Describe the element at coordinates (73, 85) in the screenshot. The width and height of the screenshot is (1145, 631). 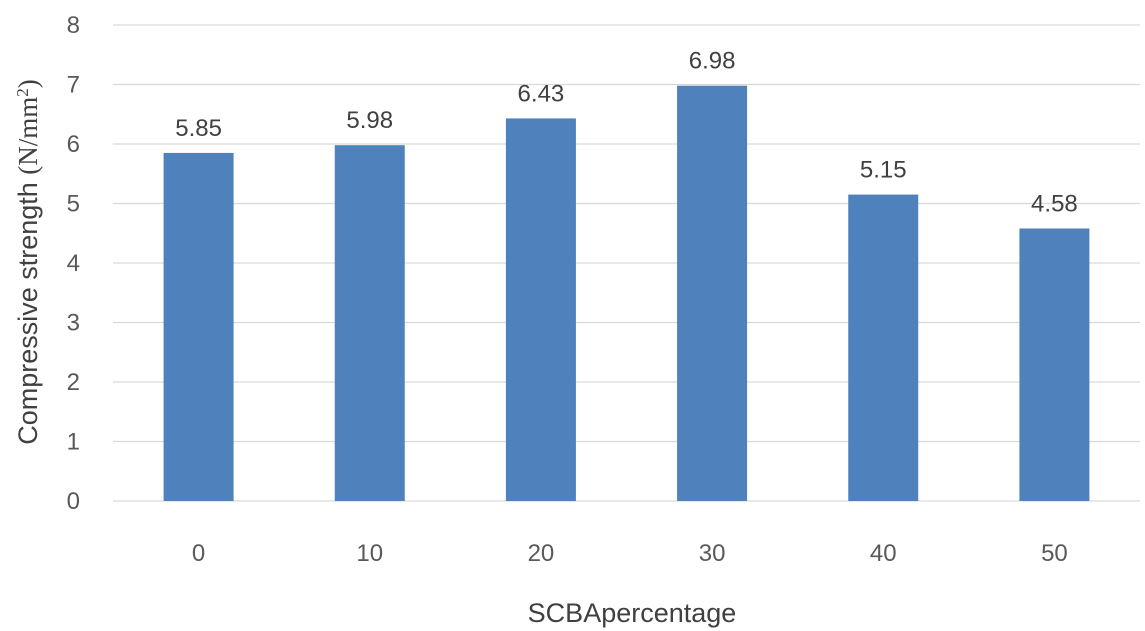
I see `y-tick-label: 7` at that location.